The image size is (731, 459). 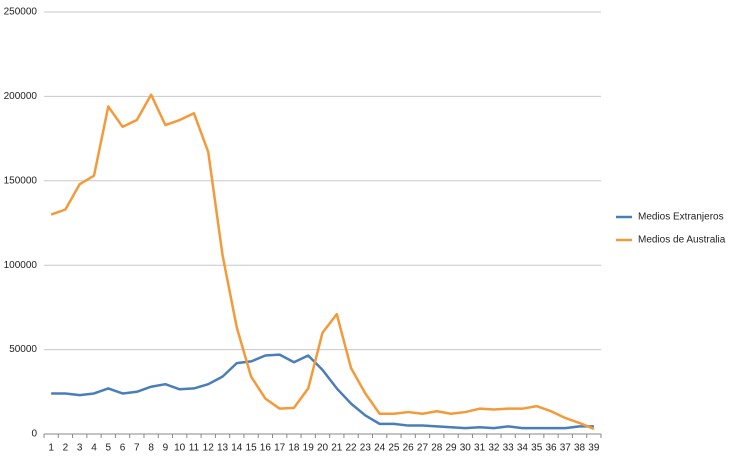 What do you see at coordinates (123, 448) in the screenshot?
I see `x-tick-label: 6` at bounding box center [123, 448].